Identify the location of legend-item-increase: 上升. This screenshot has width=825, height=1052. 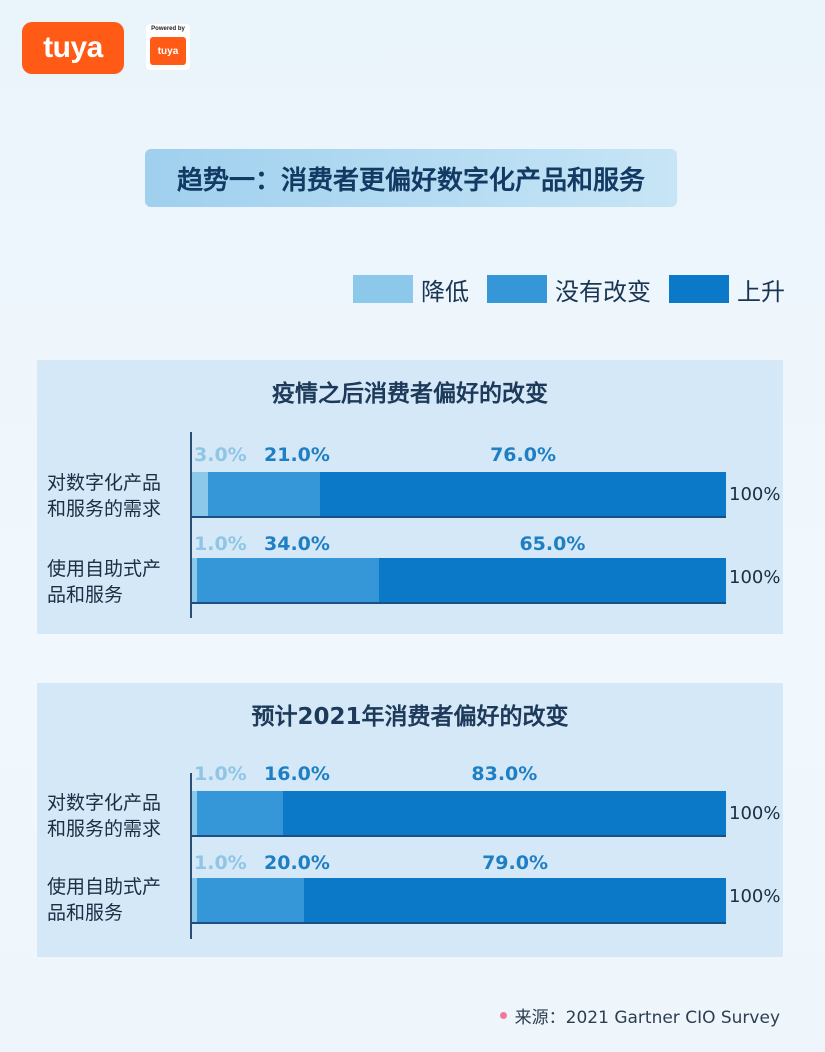
(727, 289).